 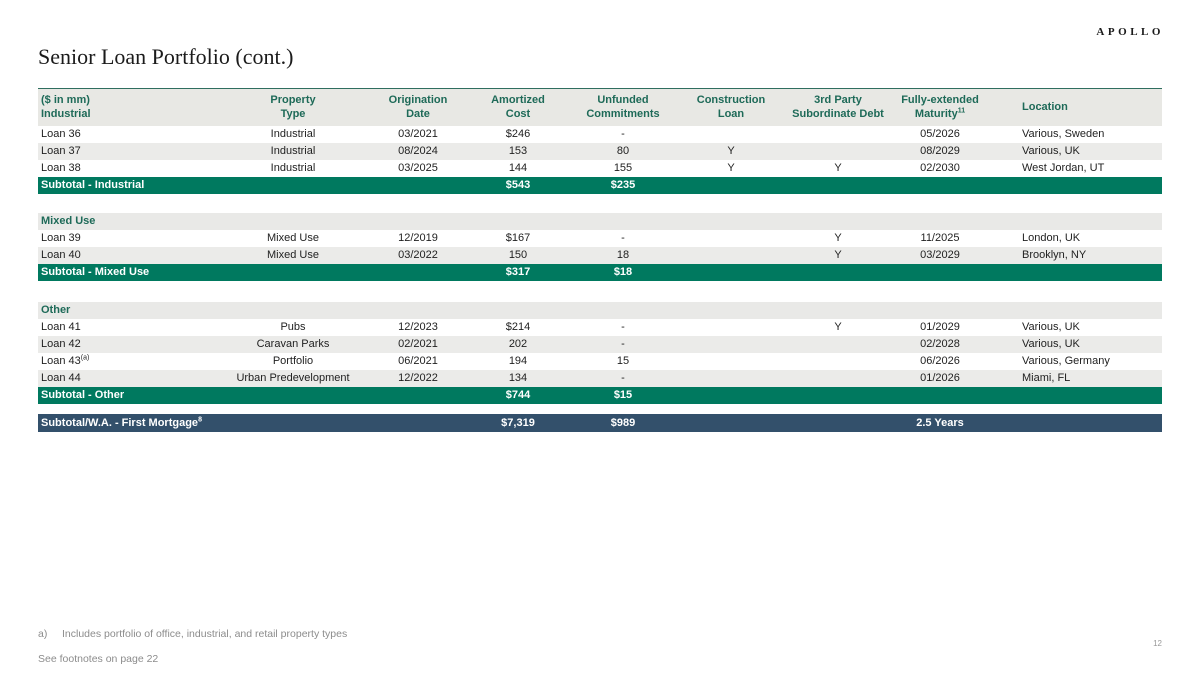 I want to click on apollo-logo: APOLLO, so click(x=1130, y=32).